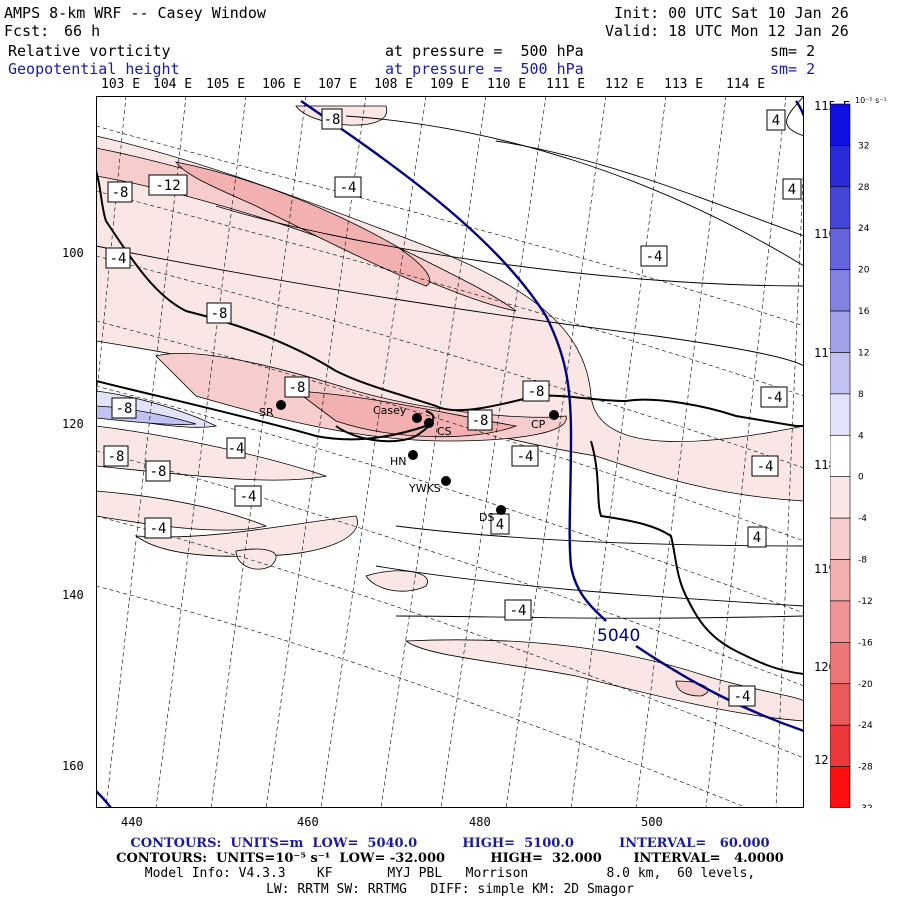 The width and height of the screenshot is (900, 900). What do you see at coordinates (282, 84) in the screenshot?
I see `lon-label-106: 106 E` at bounding box center [282, 84].